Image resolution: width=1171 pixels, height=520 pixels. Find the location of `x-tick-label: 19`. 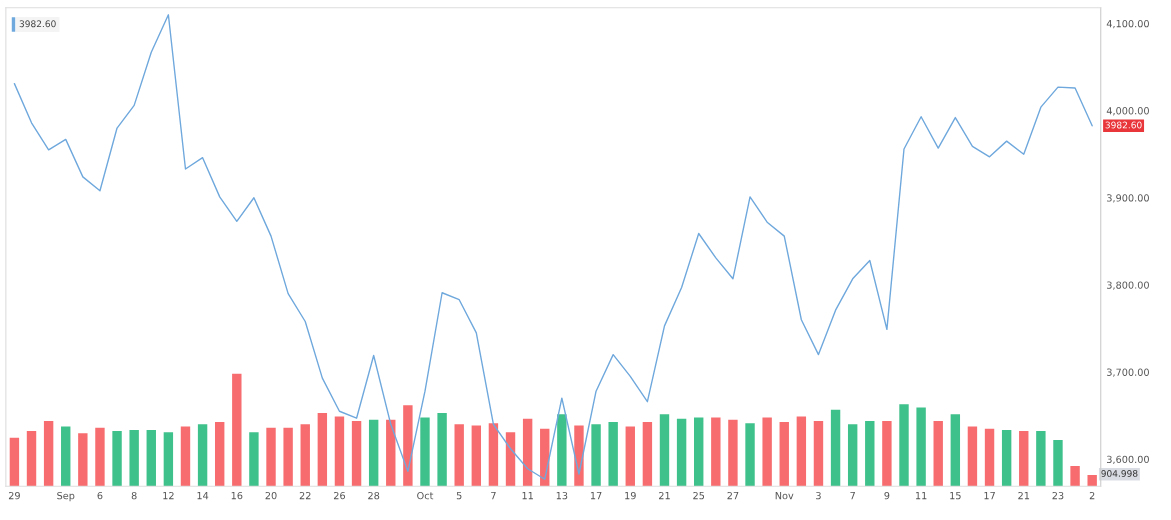

x-tick-label: 19 is located at coordinates (630, 495).